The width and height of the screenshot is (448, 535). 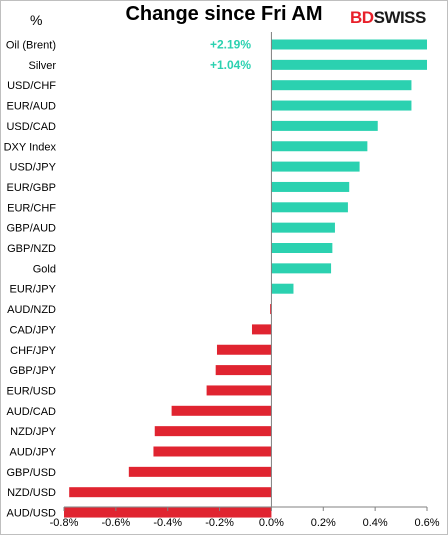 I want to click on category-label-gbp-aud: GBP/AUD, so click(x=31, y=229).